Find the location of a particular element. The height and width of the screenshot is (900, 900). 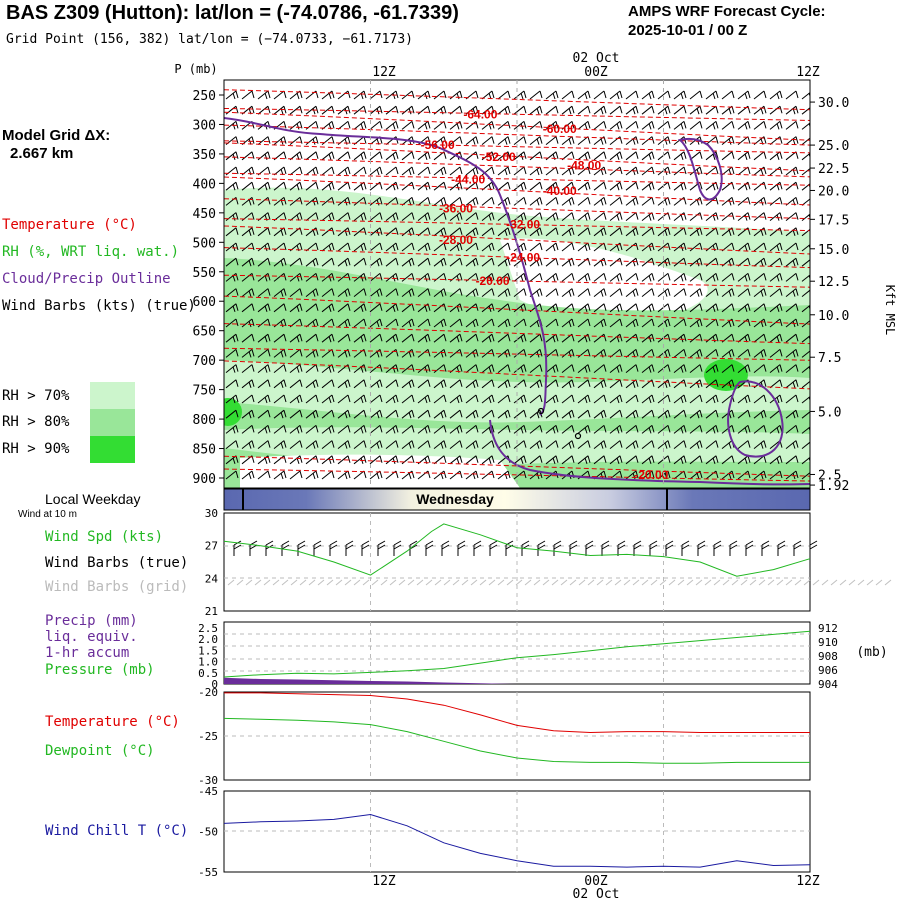

cloud-outline-lower is located at coordinates (649, 452).